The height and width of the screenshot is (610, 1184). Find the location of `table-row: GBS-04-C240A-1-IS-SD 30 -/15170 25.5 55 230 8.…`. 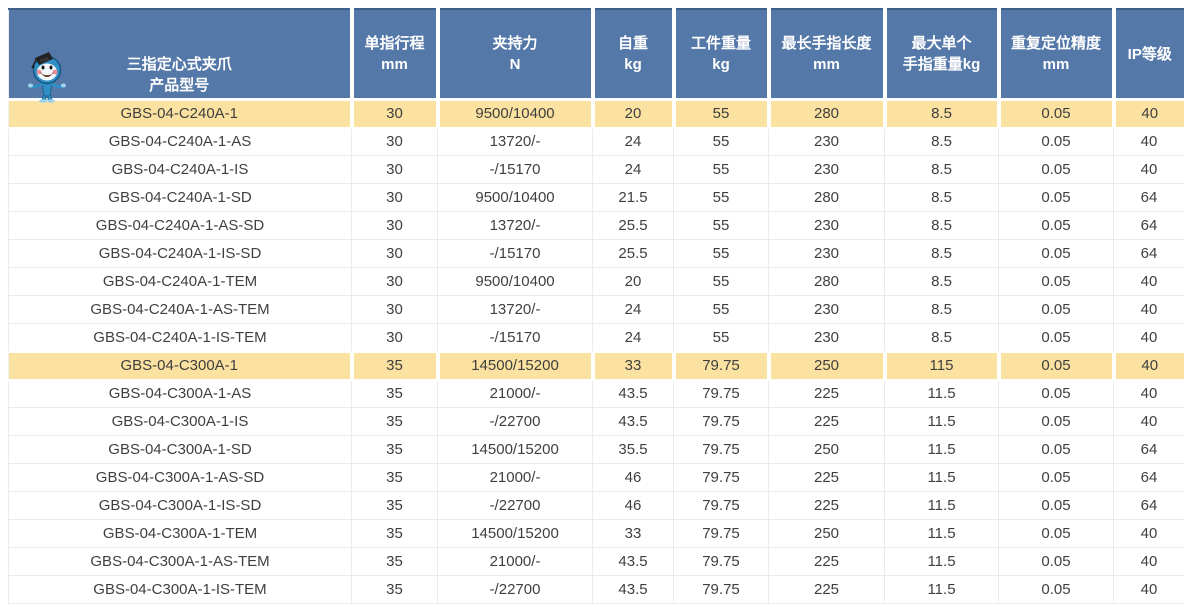

table-row: GBS-04-C240A-1-IS-SD 30 -/15170 25.5 55 230 8.… is located at coordinates (596, 253).